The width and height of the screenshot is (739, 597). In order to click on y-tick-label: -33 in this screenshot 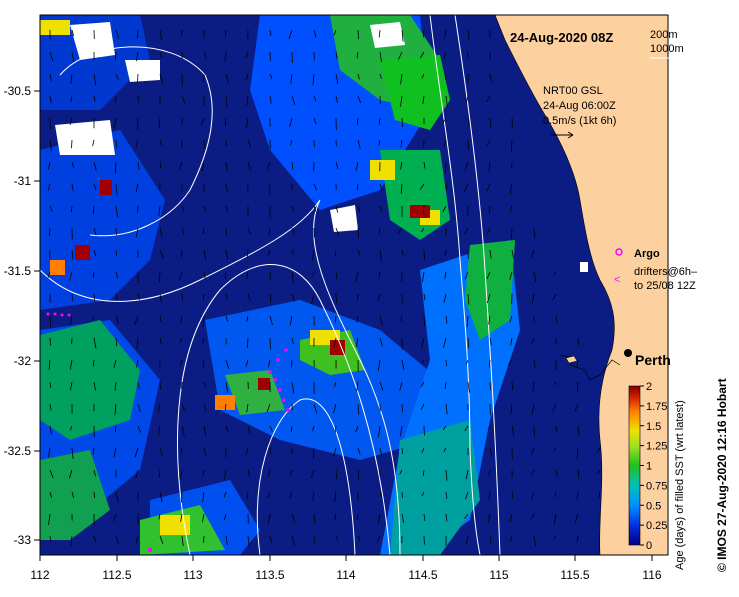, I will do `click(23, 540)`.